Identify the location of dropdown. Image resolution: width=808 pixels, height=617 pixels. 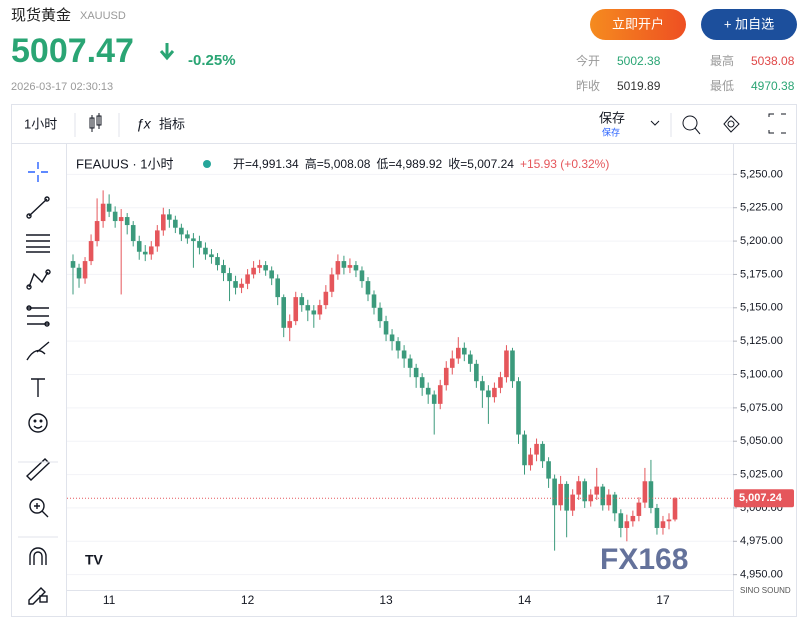
(655, 123).